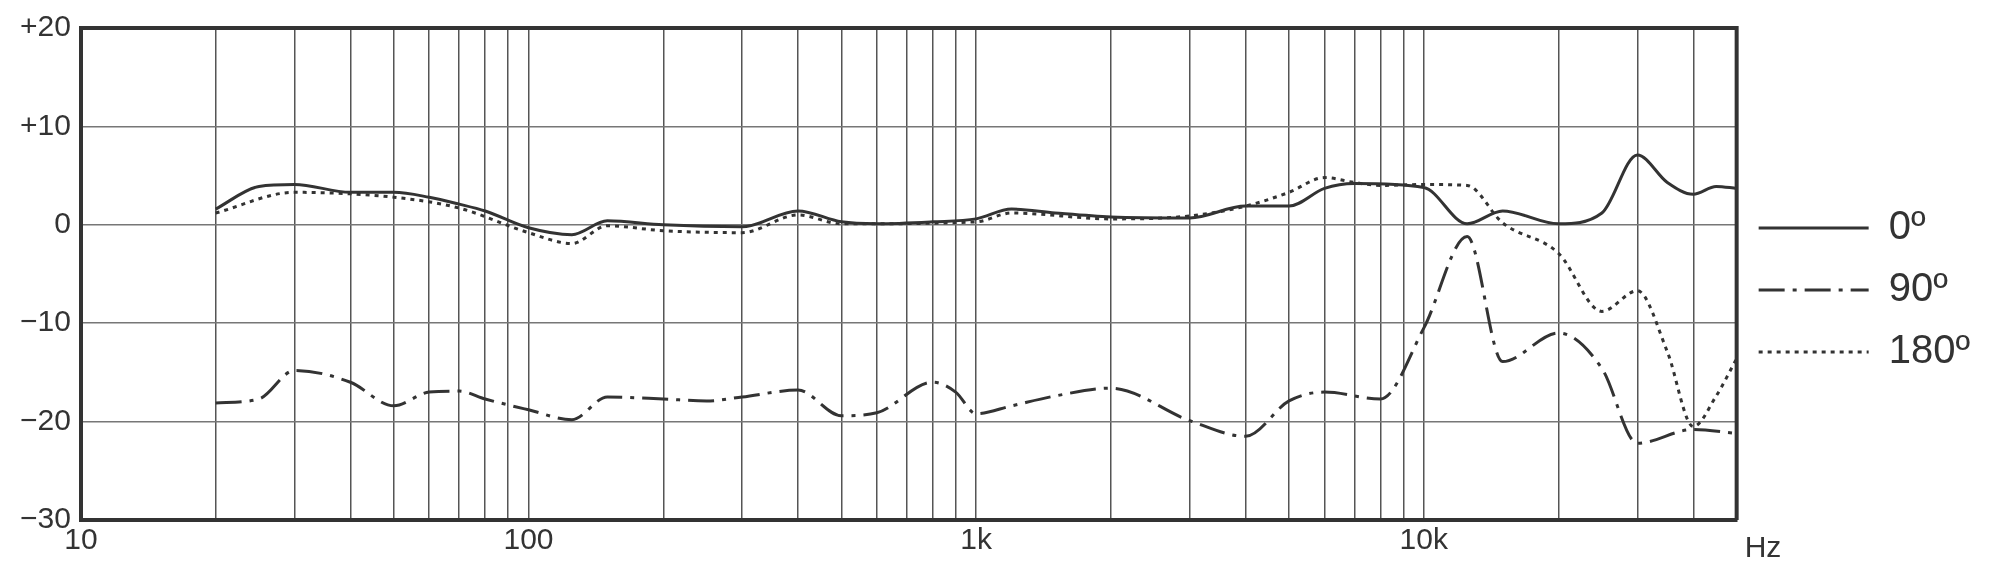 This screenshot has height=572, width=2000. I want to click on legend-label: 180º, so click(1929, 349).